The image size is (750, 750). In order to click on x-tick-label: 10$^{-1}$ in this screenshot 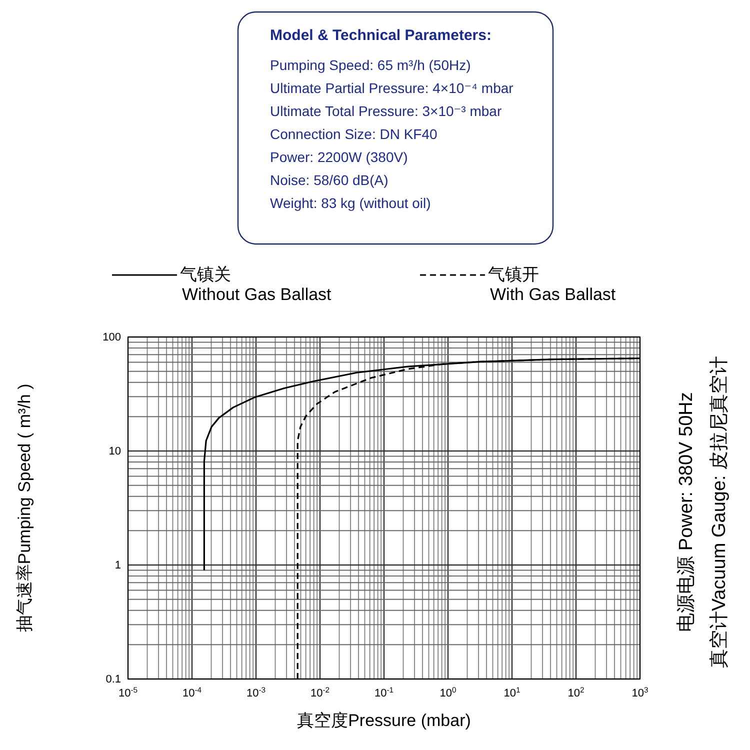, I will do `click(384, 692)`.